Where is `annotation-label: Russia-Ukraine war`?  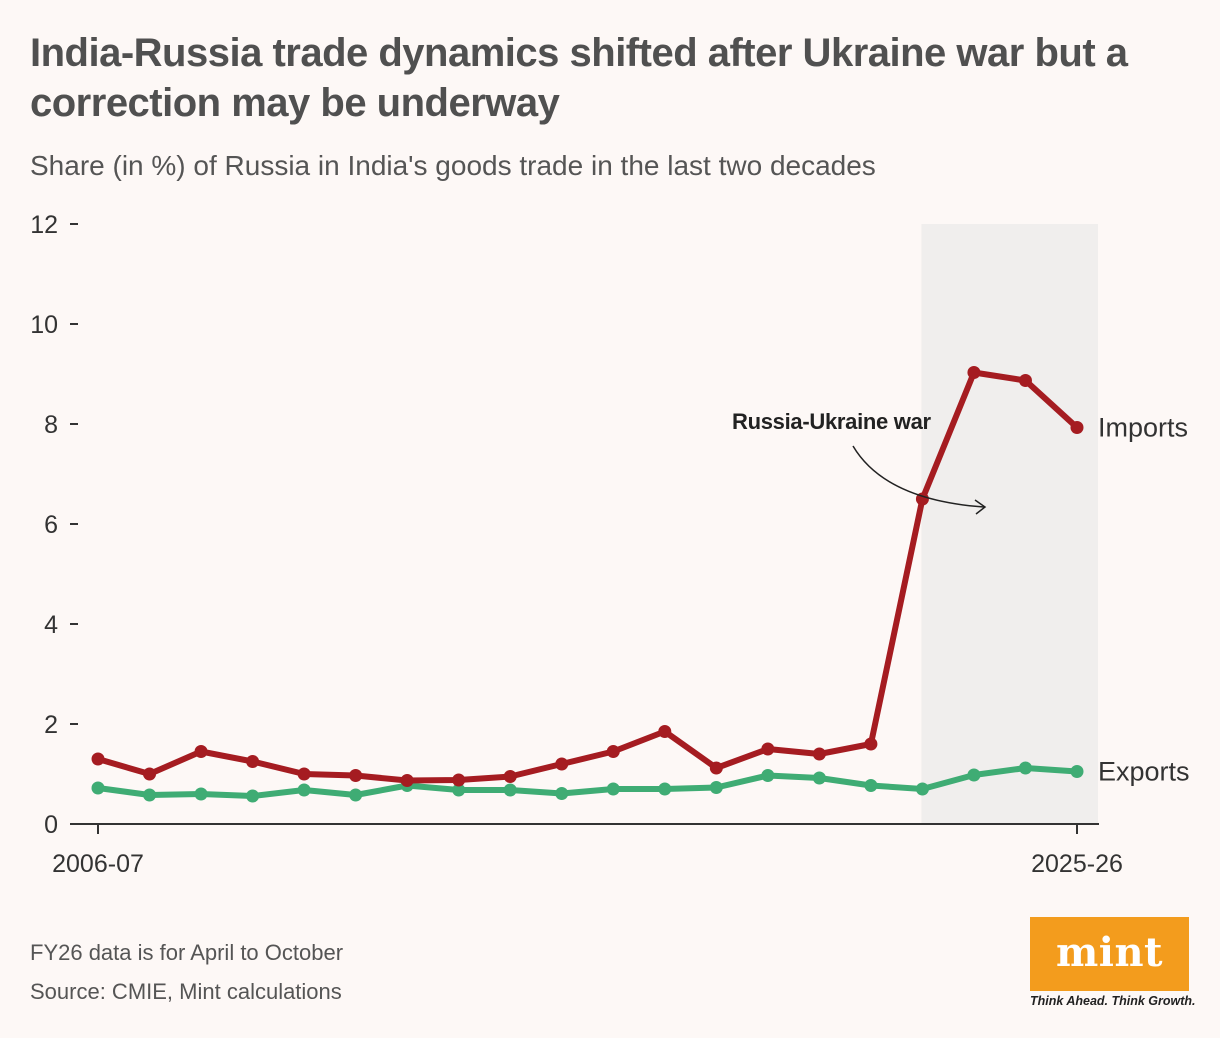
annotation-label: Russia-Ukraine war is located at coordinates (832, 421).